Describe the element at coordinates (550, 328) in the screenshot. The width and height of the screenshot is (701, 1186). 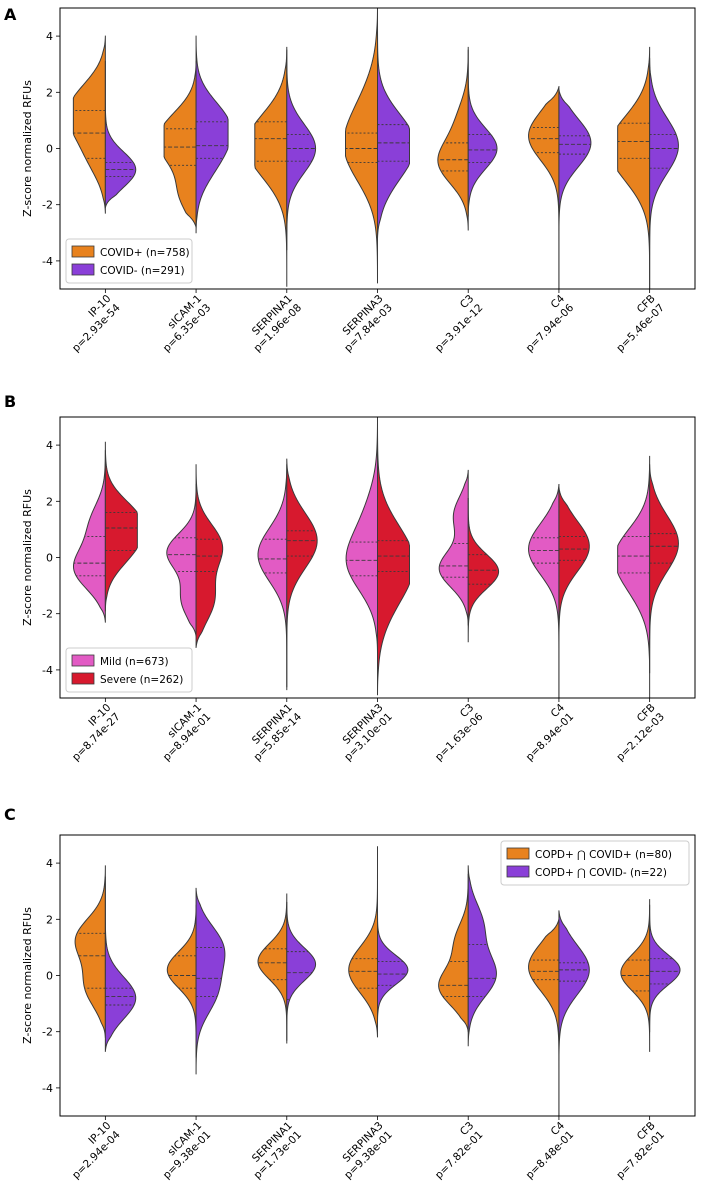
I see `p-value-label: p=7.94e-06` at that location.